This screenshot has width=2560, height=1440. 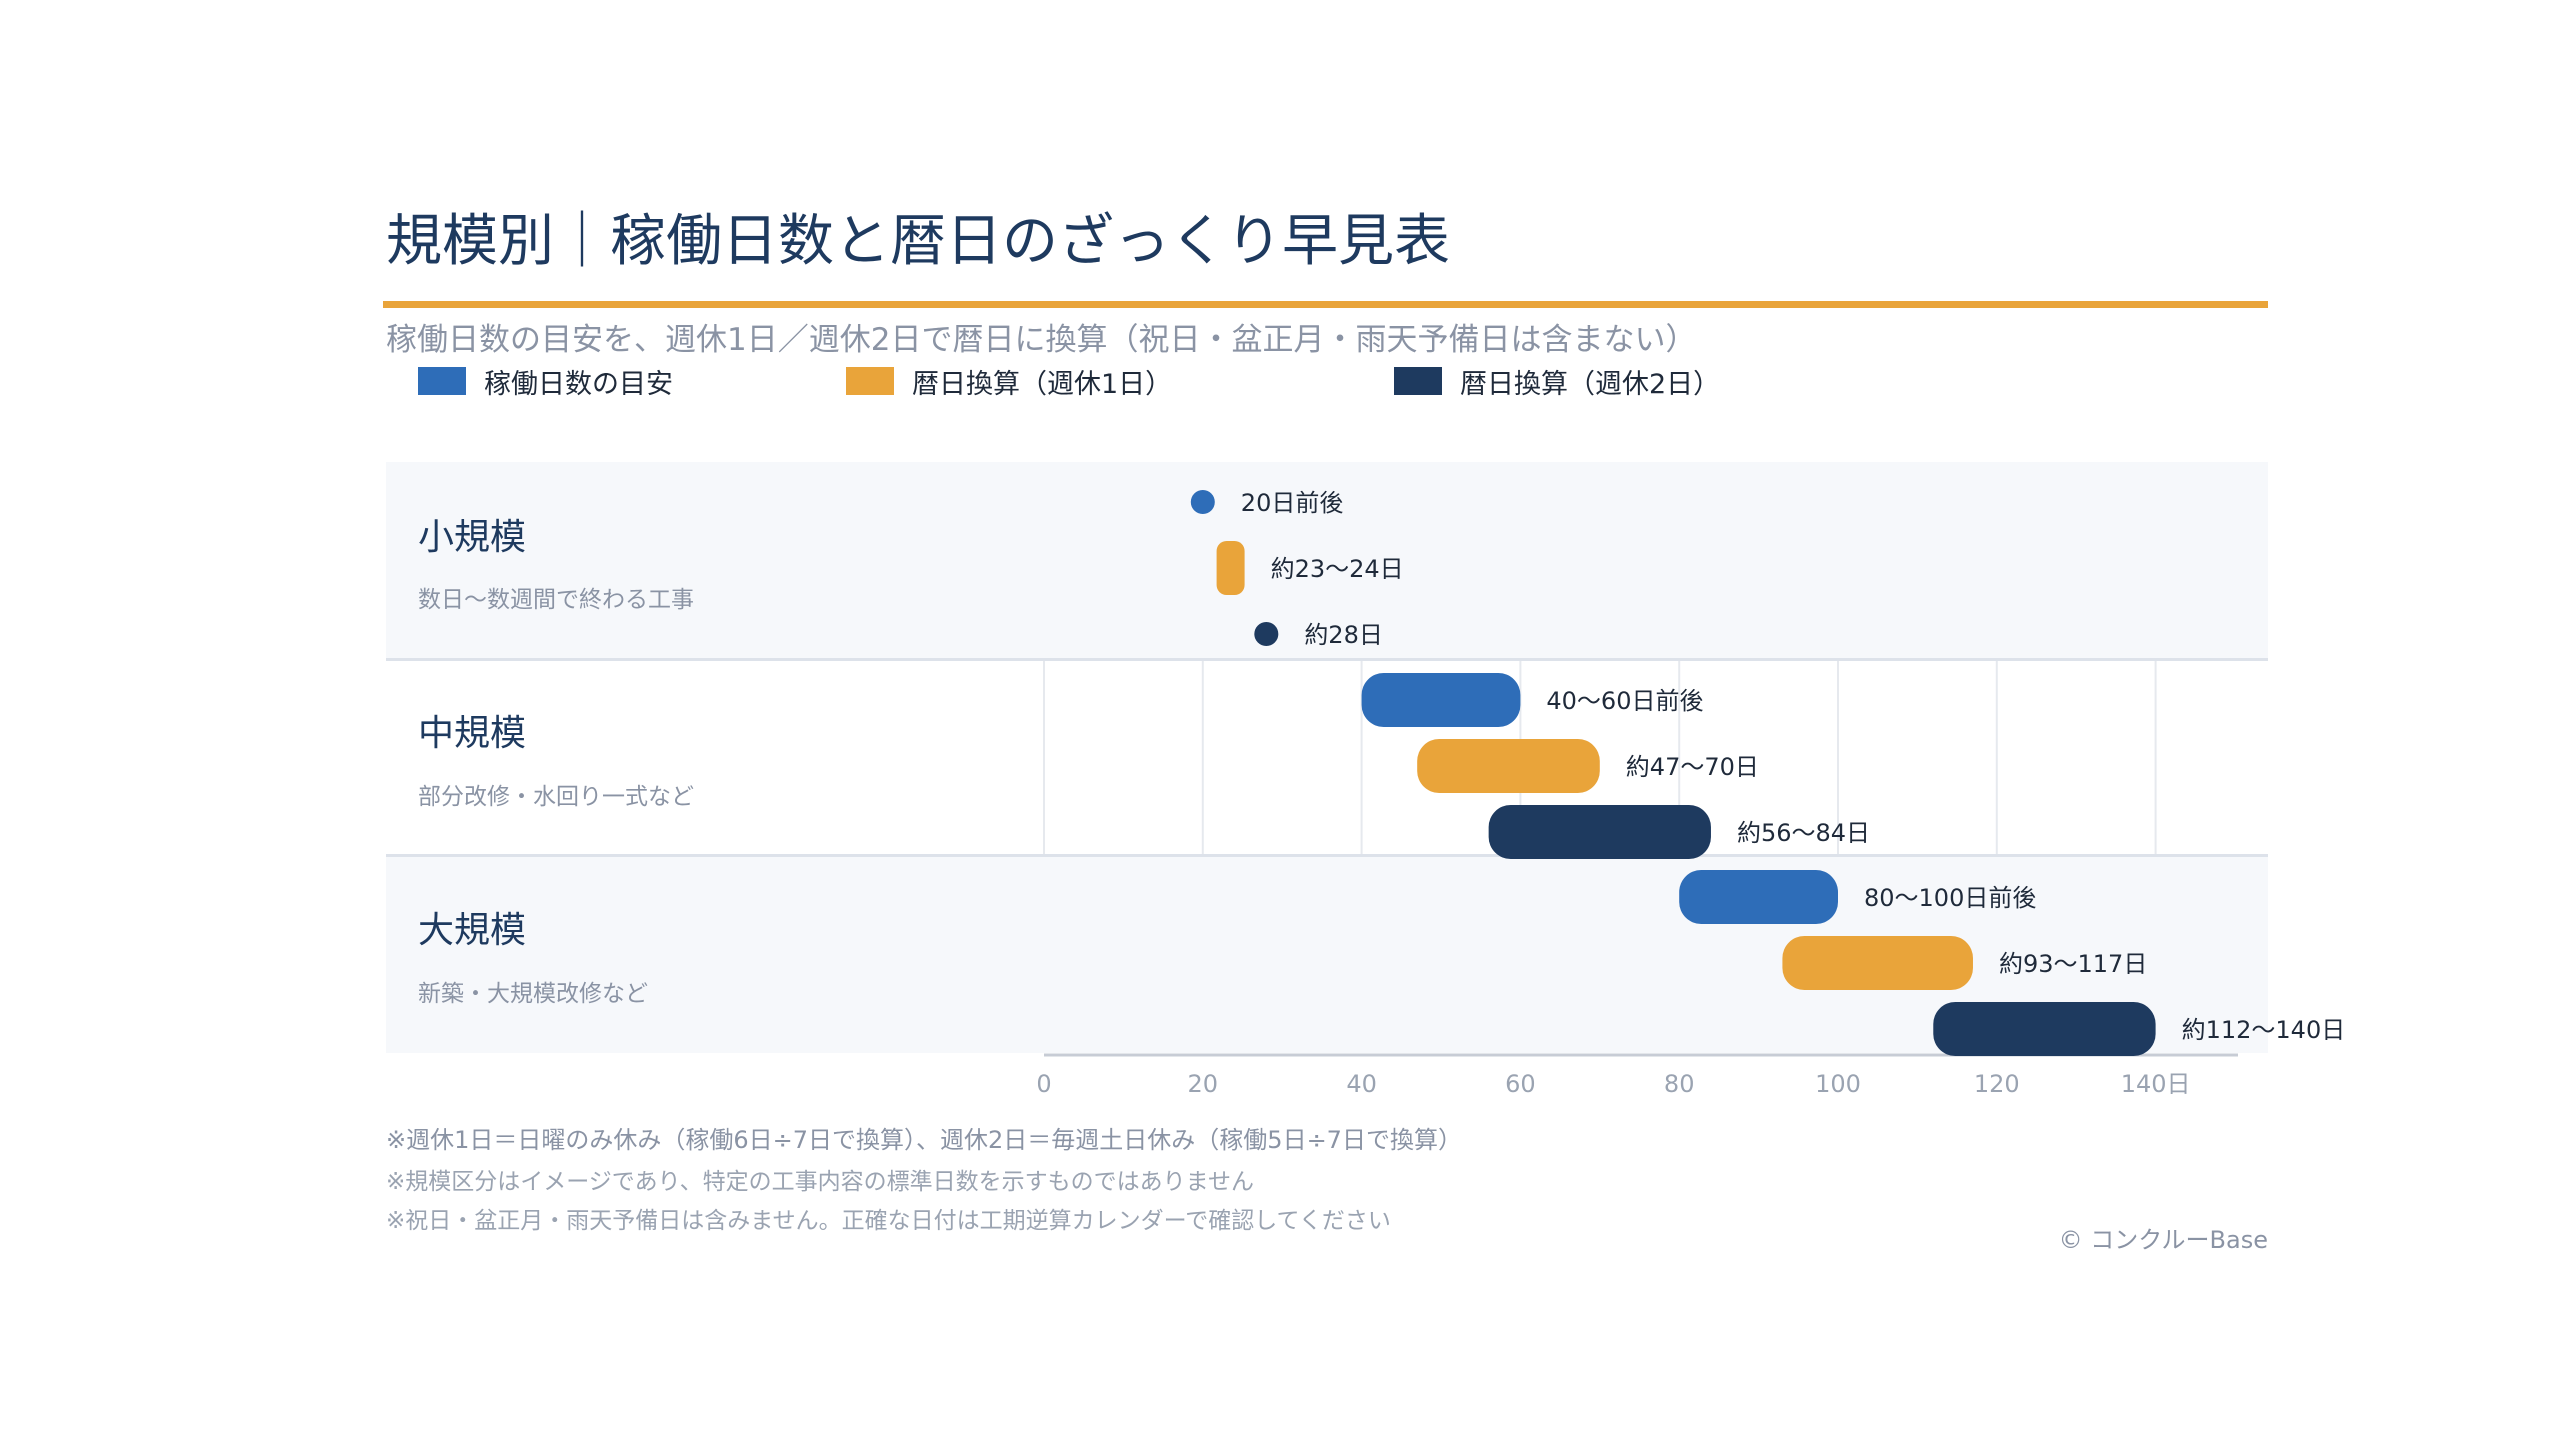 What do you see at coordinates (578, 384) in the screenshot?
I see `legend-label-workdays: 稼働日数の目安` at bounding box center [578, 384].